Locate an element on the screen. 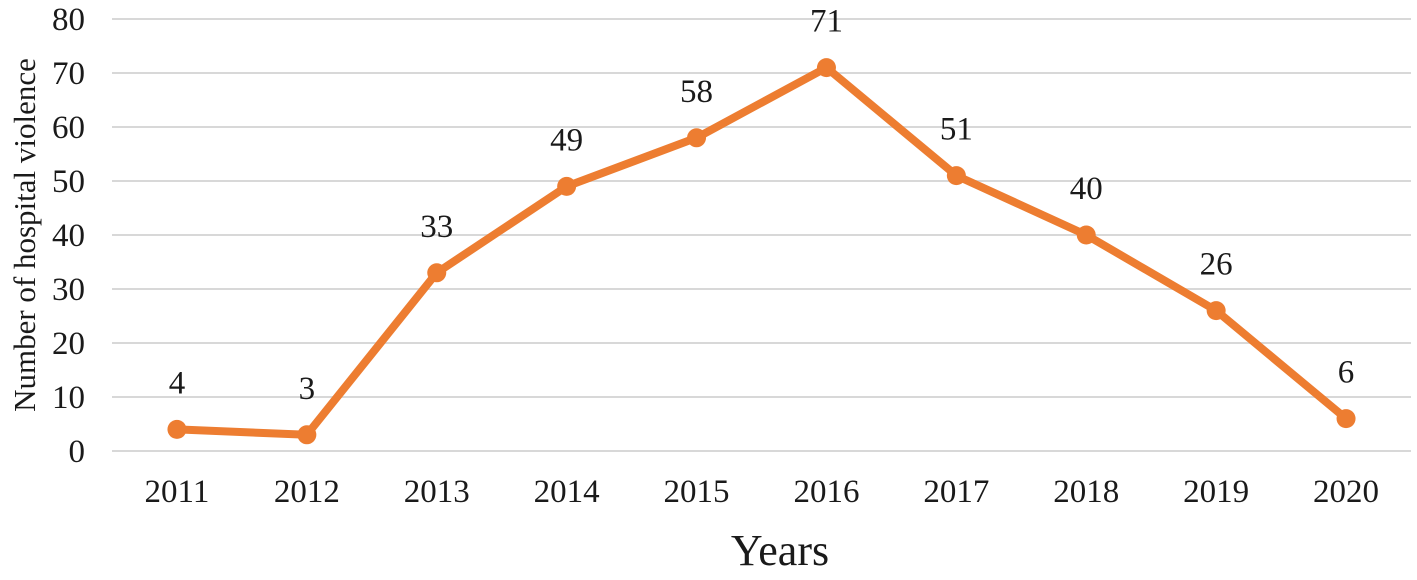 This screenshot has height=580, width=1417. data-label-2019: 26 is located at coordinates (1216, 265).